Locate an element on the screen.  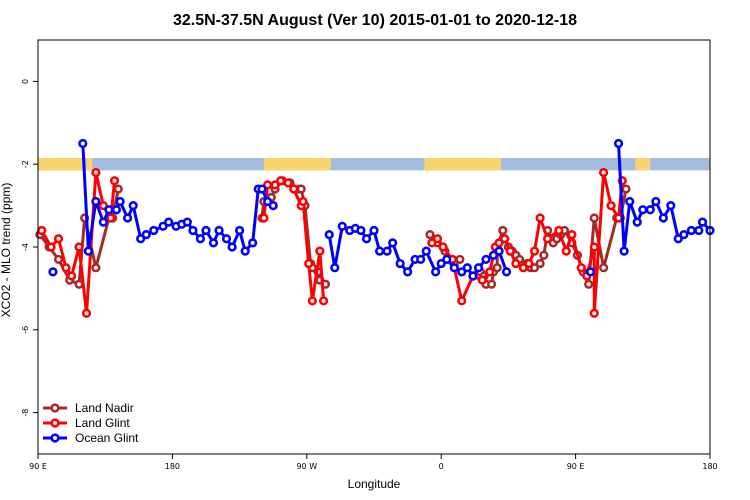
legend-item-land-nadir: Land Nadir is located at coordinates (88, 408).